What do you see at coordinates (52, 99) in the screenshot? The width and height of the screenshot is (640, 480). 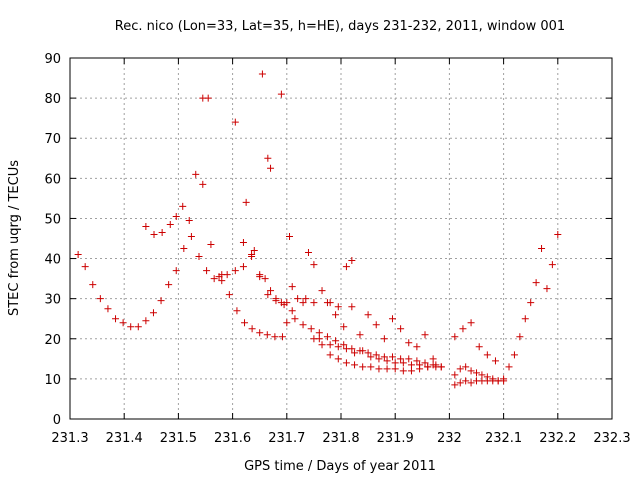 I see `y-tick-label: 80` at bounding box center [52, 99].